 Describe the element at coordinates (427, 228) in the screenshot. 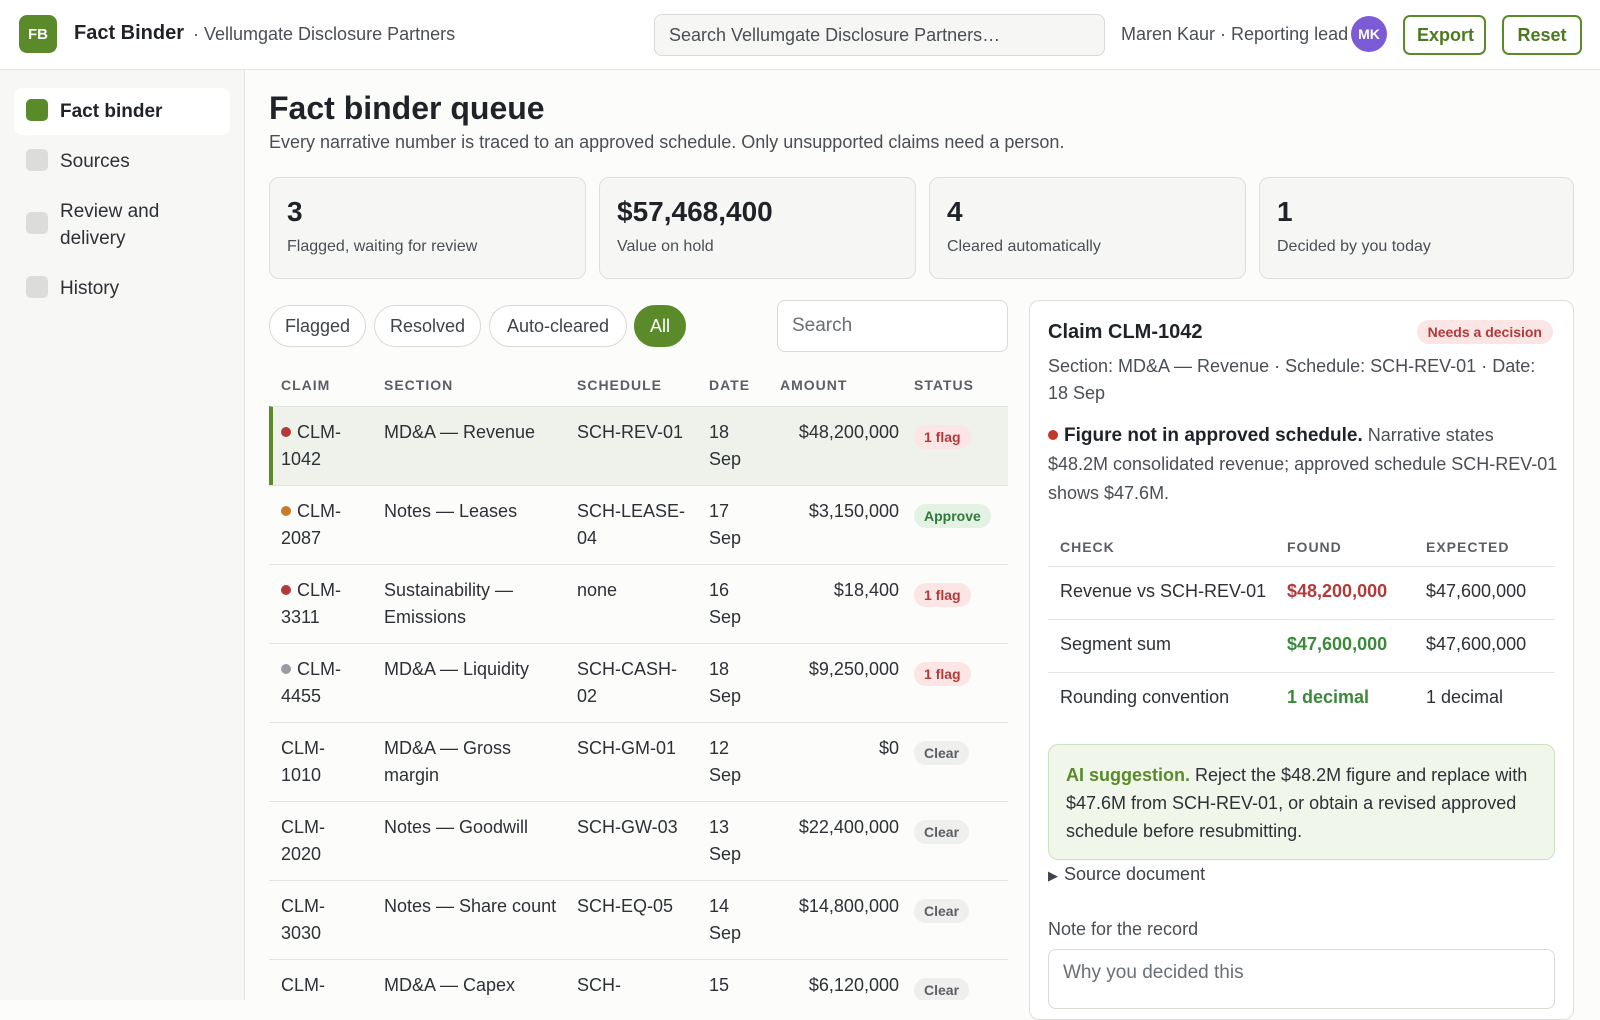

I see `stat-card-flagged: 3 Flagged, waiting for review` at that location.